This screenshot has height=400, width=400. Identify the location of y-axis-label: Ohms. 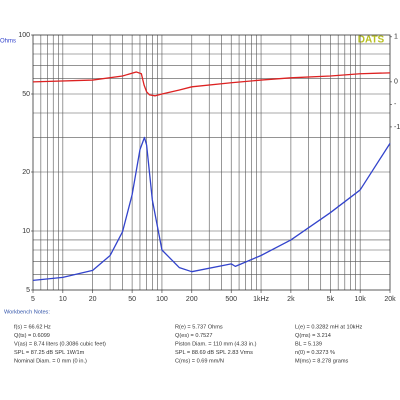
(8, 42).